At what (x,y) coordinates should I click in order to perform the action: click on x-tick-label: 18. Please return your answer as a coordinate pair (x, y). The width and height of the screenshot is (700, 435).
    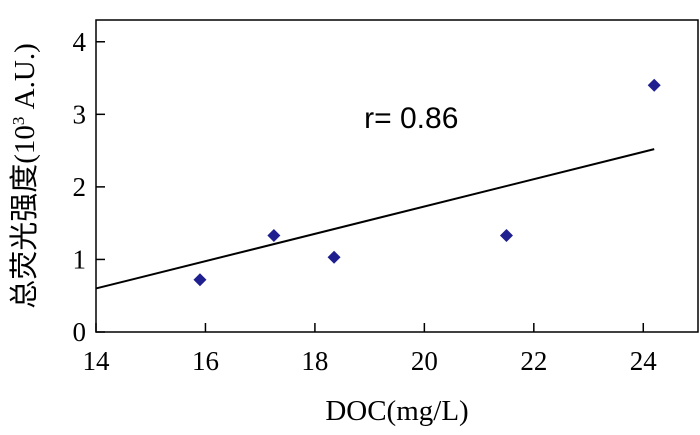
    Looking at the image, I should click on (314, 361).